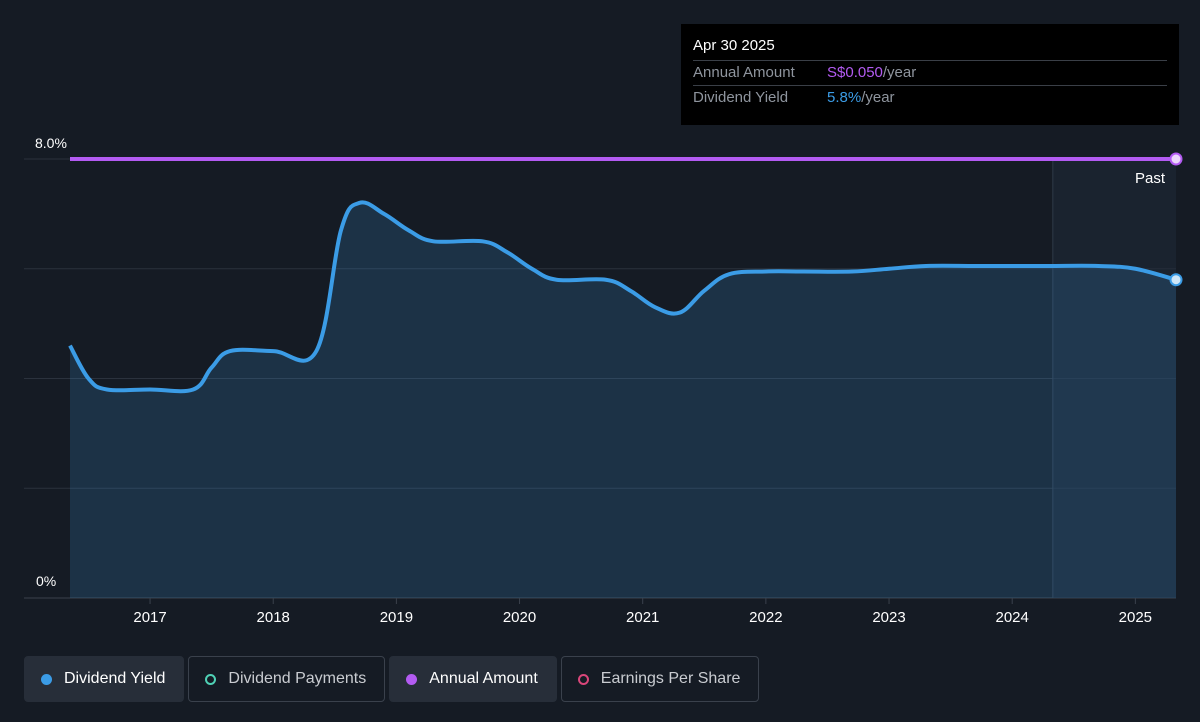 This screenshot has width=1200, height=722. What do you see at coordinates (744, 72) in the screenshot?
I see `tooltip-label: Annual Amount` at bounding box center [744, 72].